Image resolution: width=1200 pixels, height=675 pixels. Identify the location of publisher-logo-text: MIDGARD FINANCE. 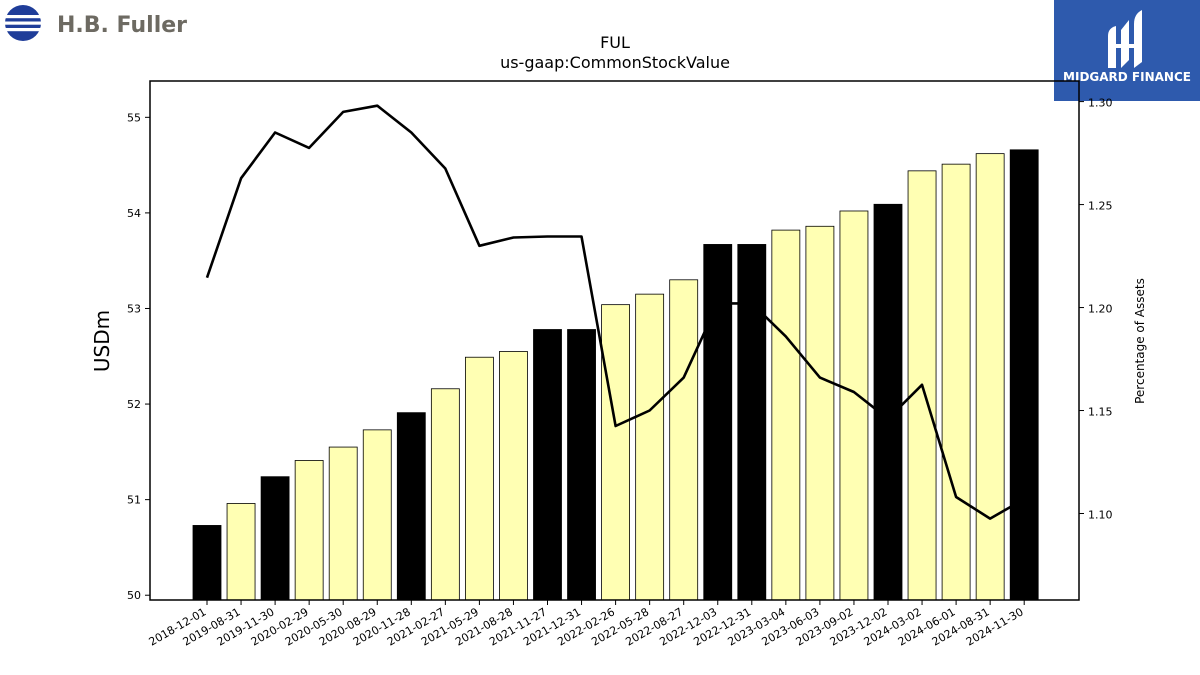
(1127, 77).